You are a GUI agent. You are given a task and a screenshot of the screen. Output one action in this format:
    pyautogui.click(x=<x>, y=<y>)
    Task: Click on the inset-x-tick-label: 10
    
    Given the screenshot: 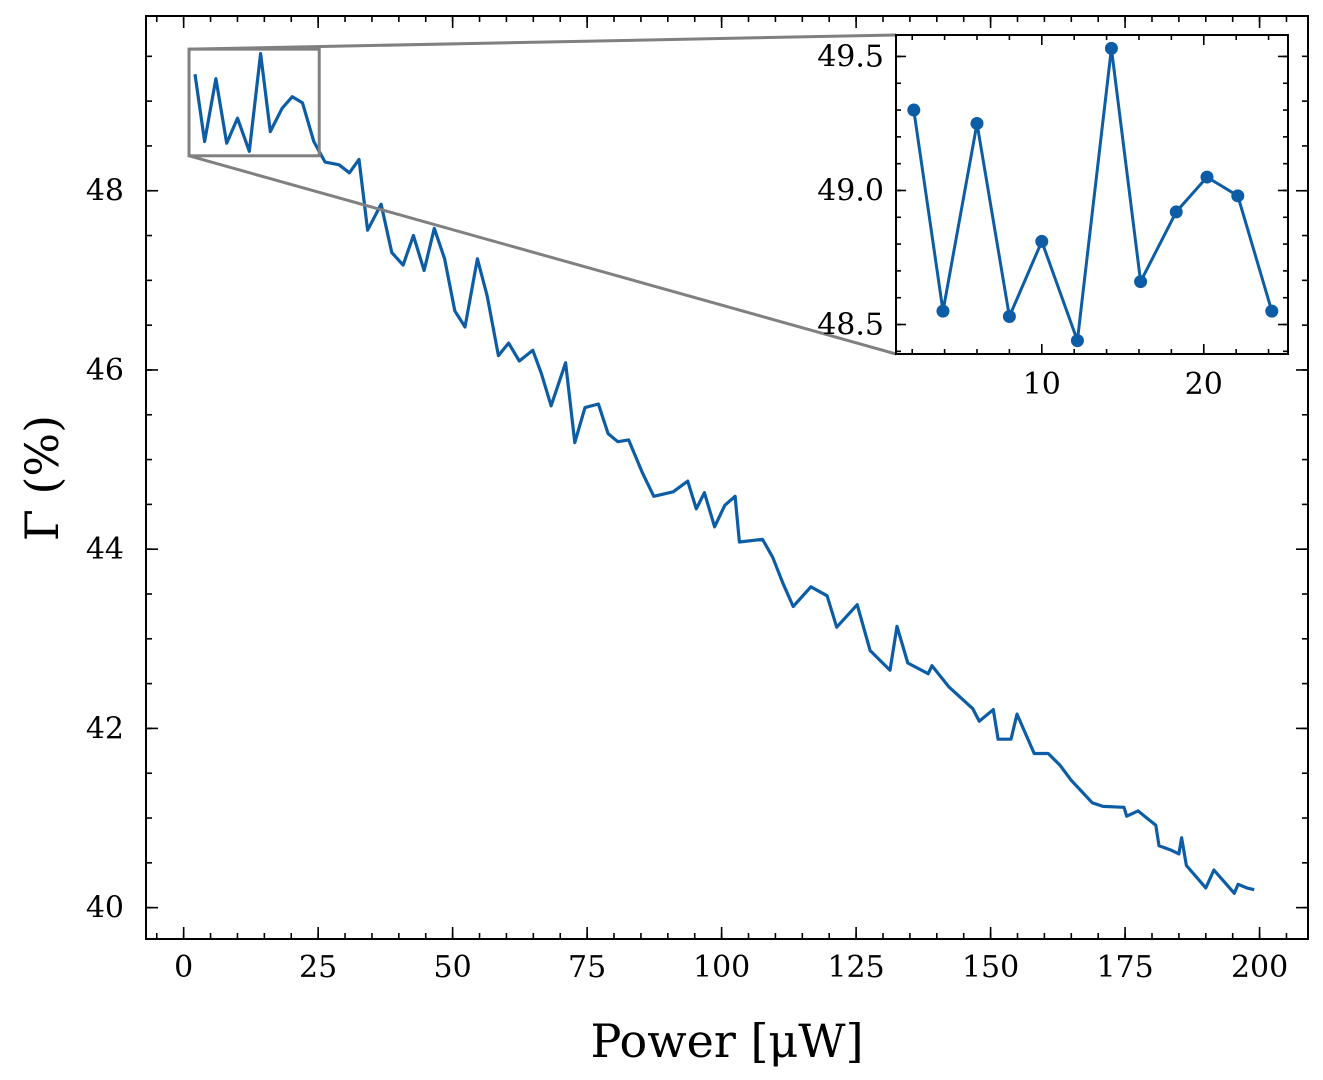 What is the action you would take?
    pyautogui.click(x=1042, y=384)
    